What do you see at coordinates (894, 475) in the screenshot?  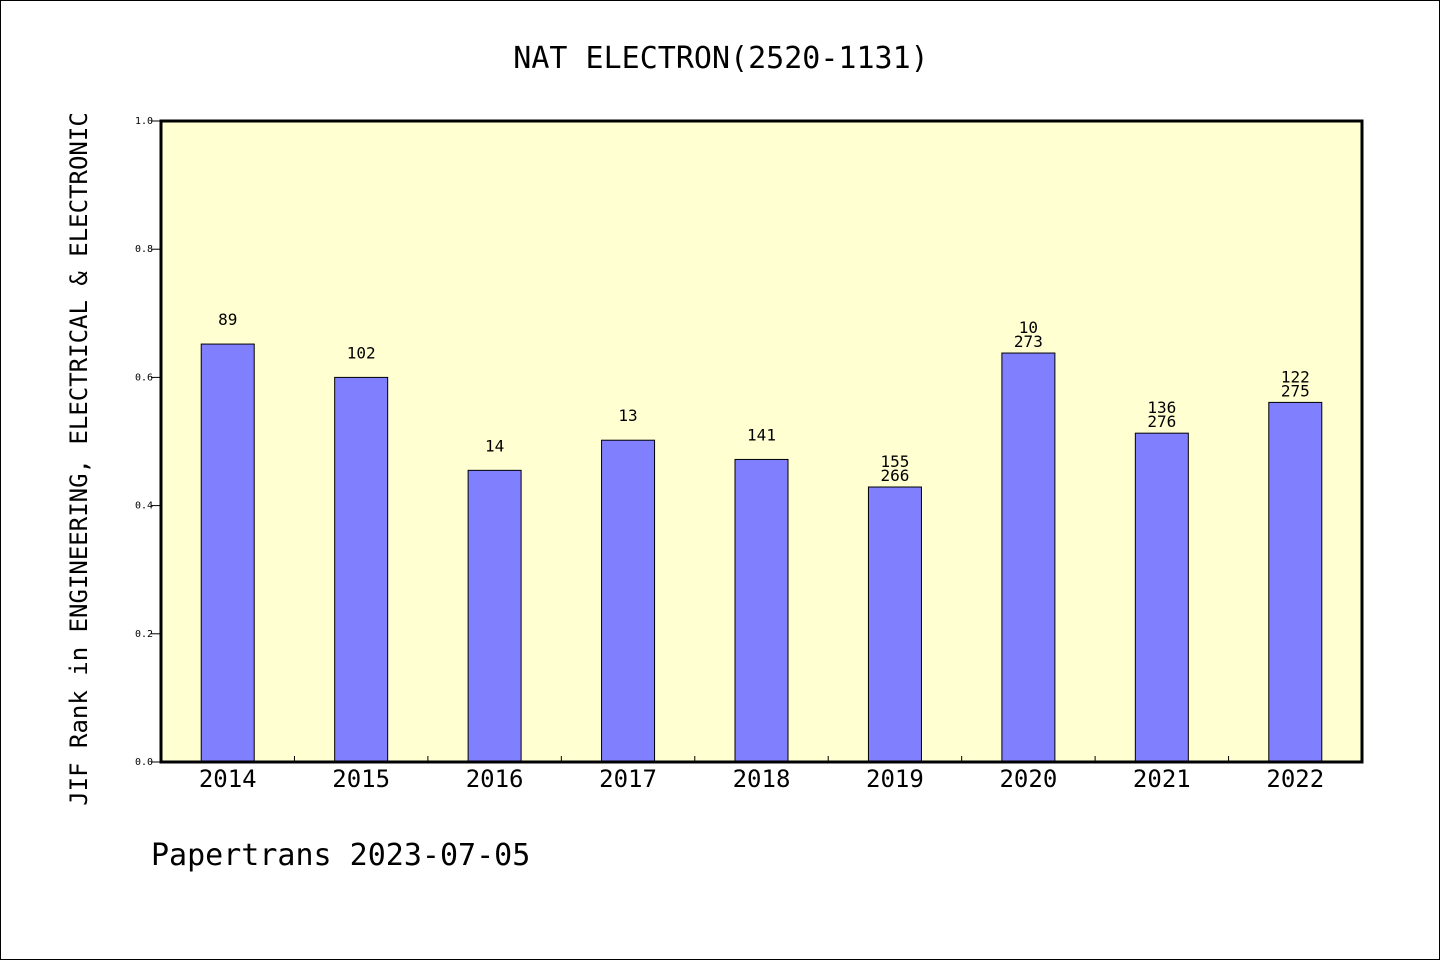 I see `bar-label: 266` at bounding box center [894, 475].